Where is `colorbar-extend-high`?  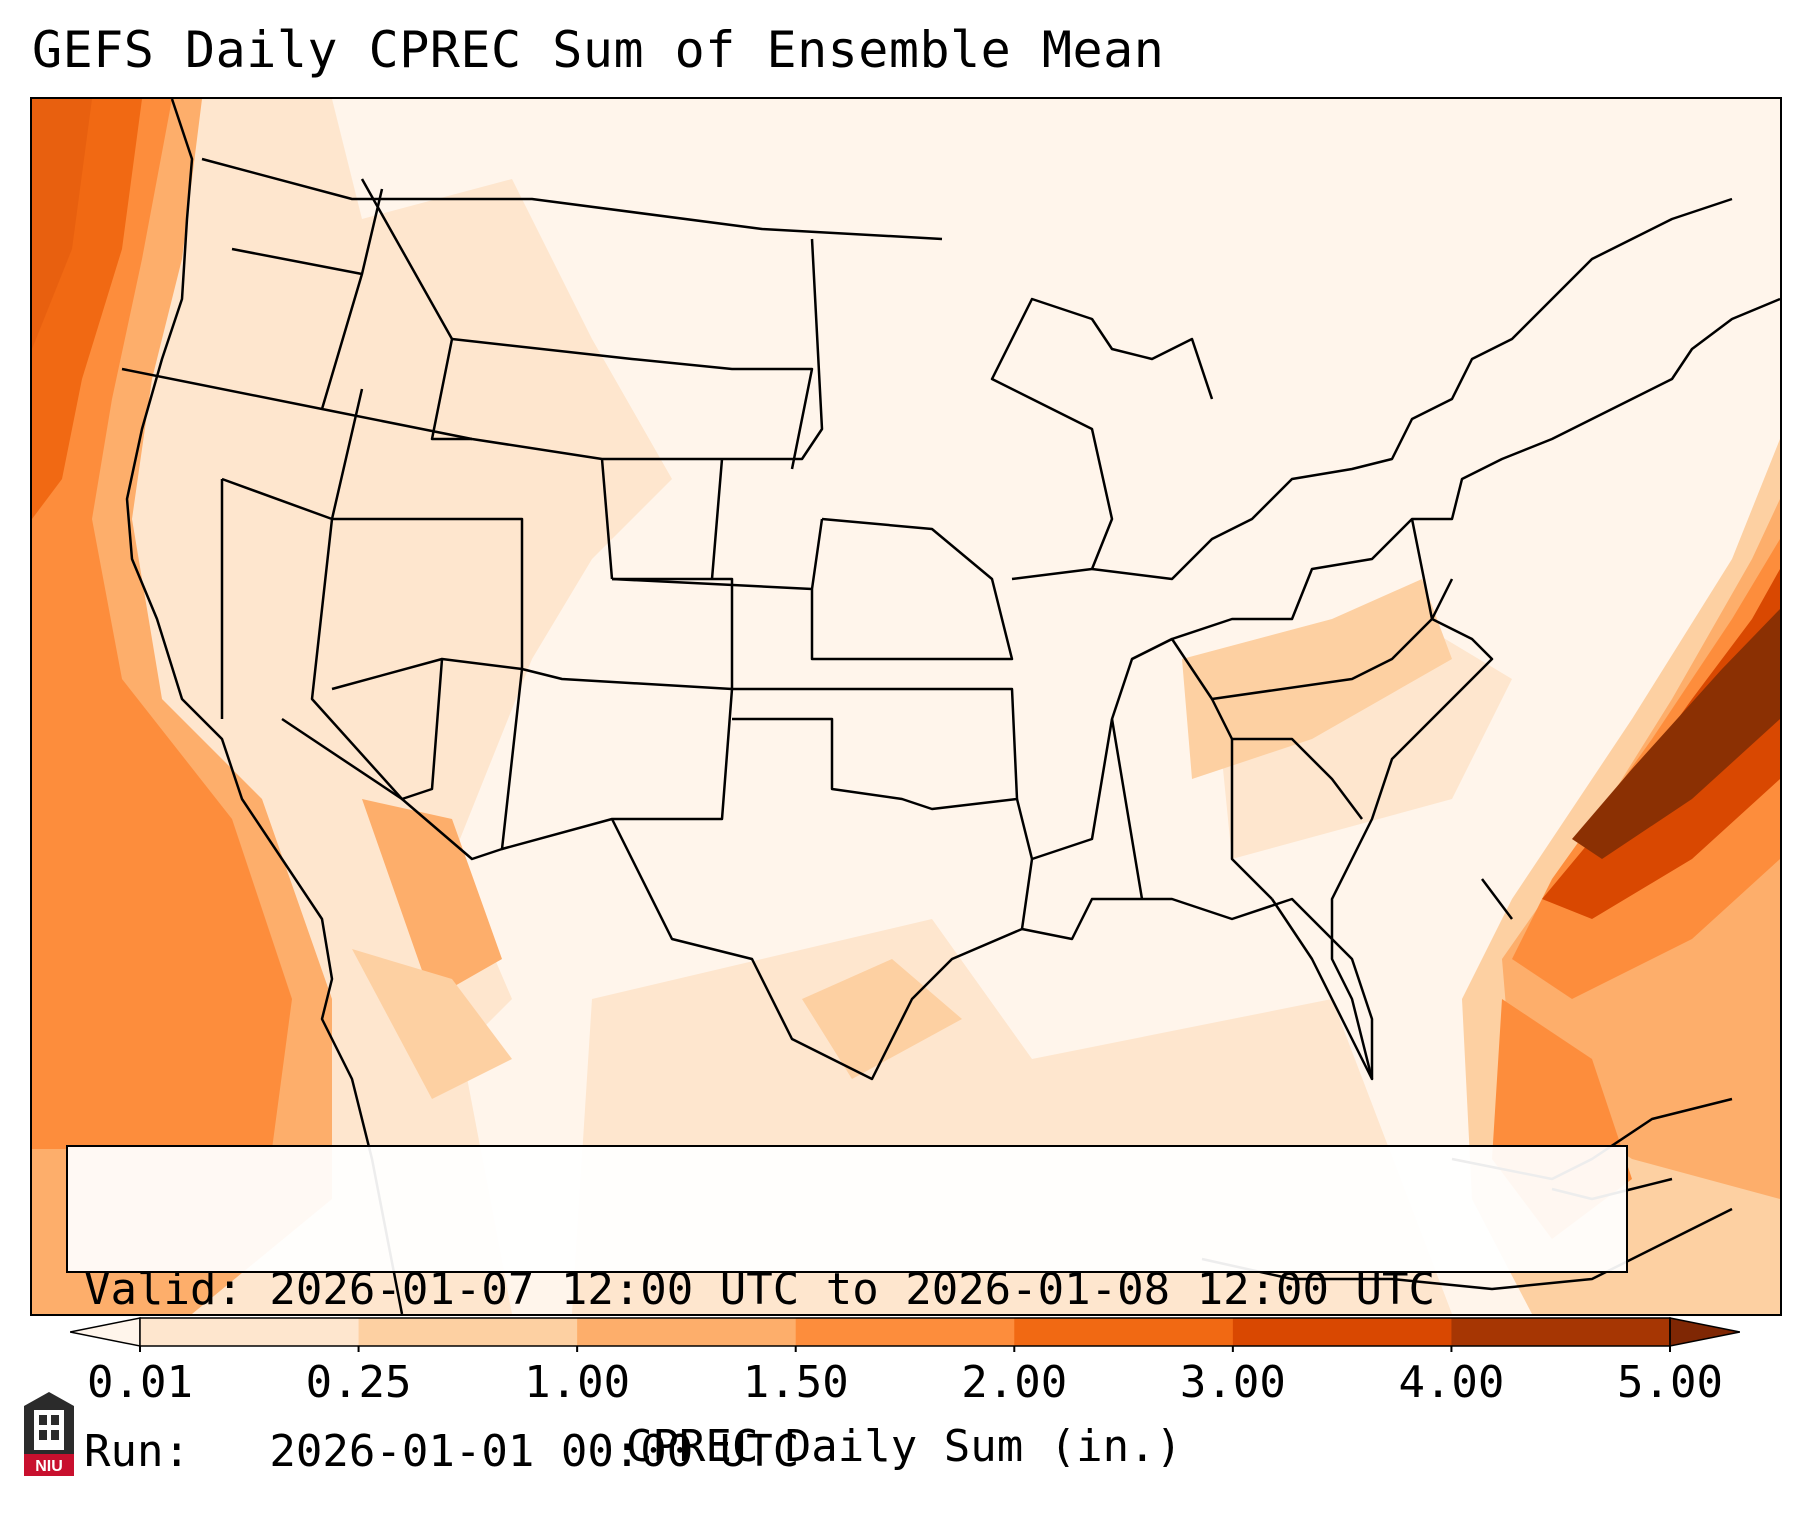
colorbar-extend-high is located at coordinates (1704, 1332).